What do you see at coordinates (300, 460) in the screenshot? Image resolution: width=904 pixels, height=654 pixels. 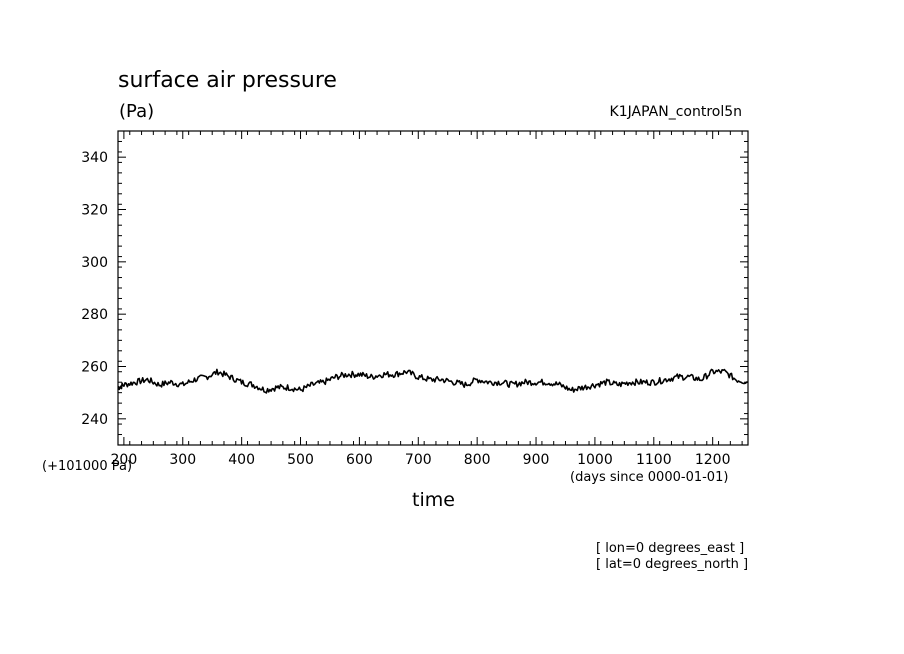 I see `x-tick-label: 500` at bounding box center [300, 460].